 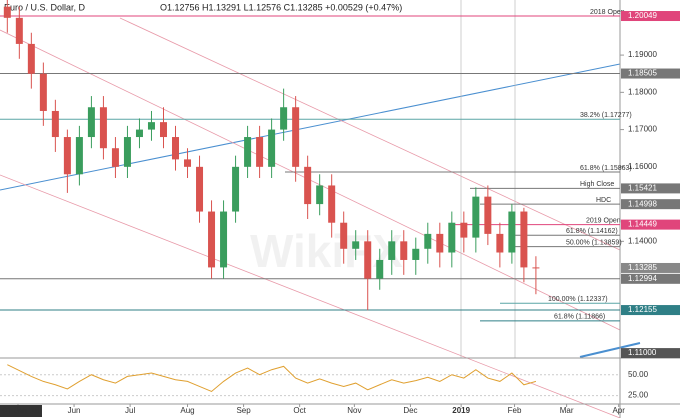 I want to click on level-text: 50.00% (1.13859), so click(x=594, y=242).